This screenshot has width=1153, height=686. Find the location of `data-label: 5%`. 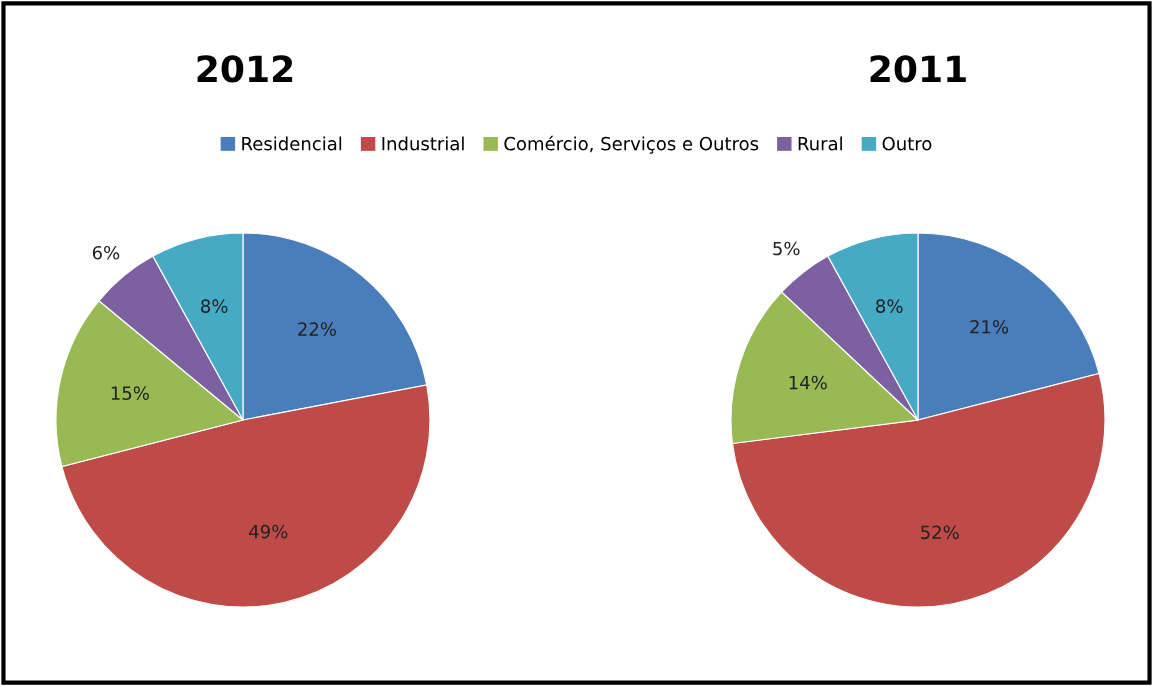

data-label: 5% is located at coordinates (786, 248).